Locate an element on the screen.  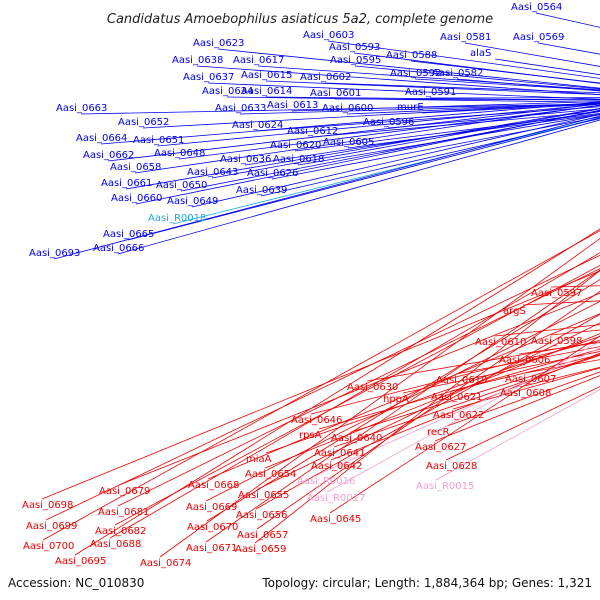
reverse-gene-label: Aasi_0628 is located at coordinates (451, 466).